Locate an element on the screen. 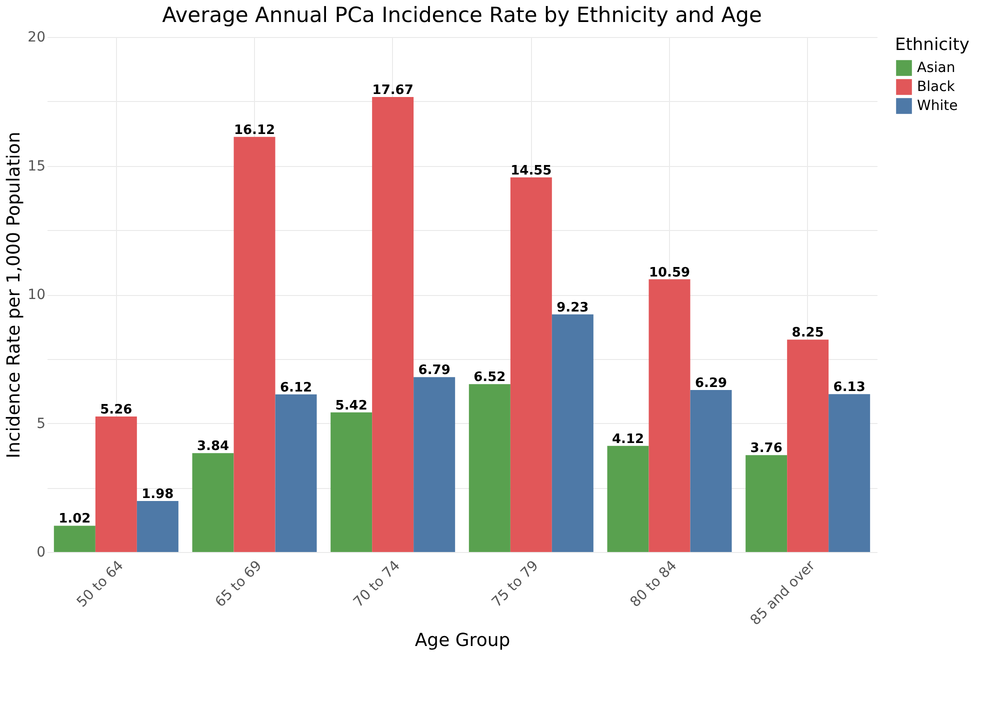 The height and width of the screenshot is (709, 989). x-tick-label: 80 to 84 is located at coordinates (653, 584).